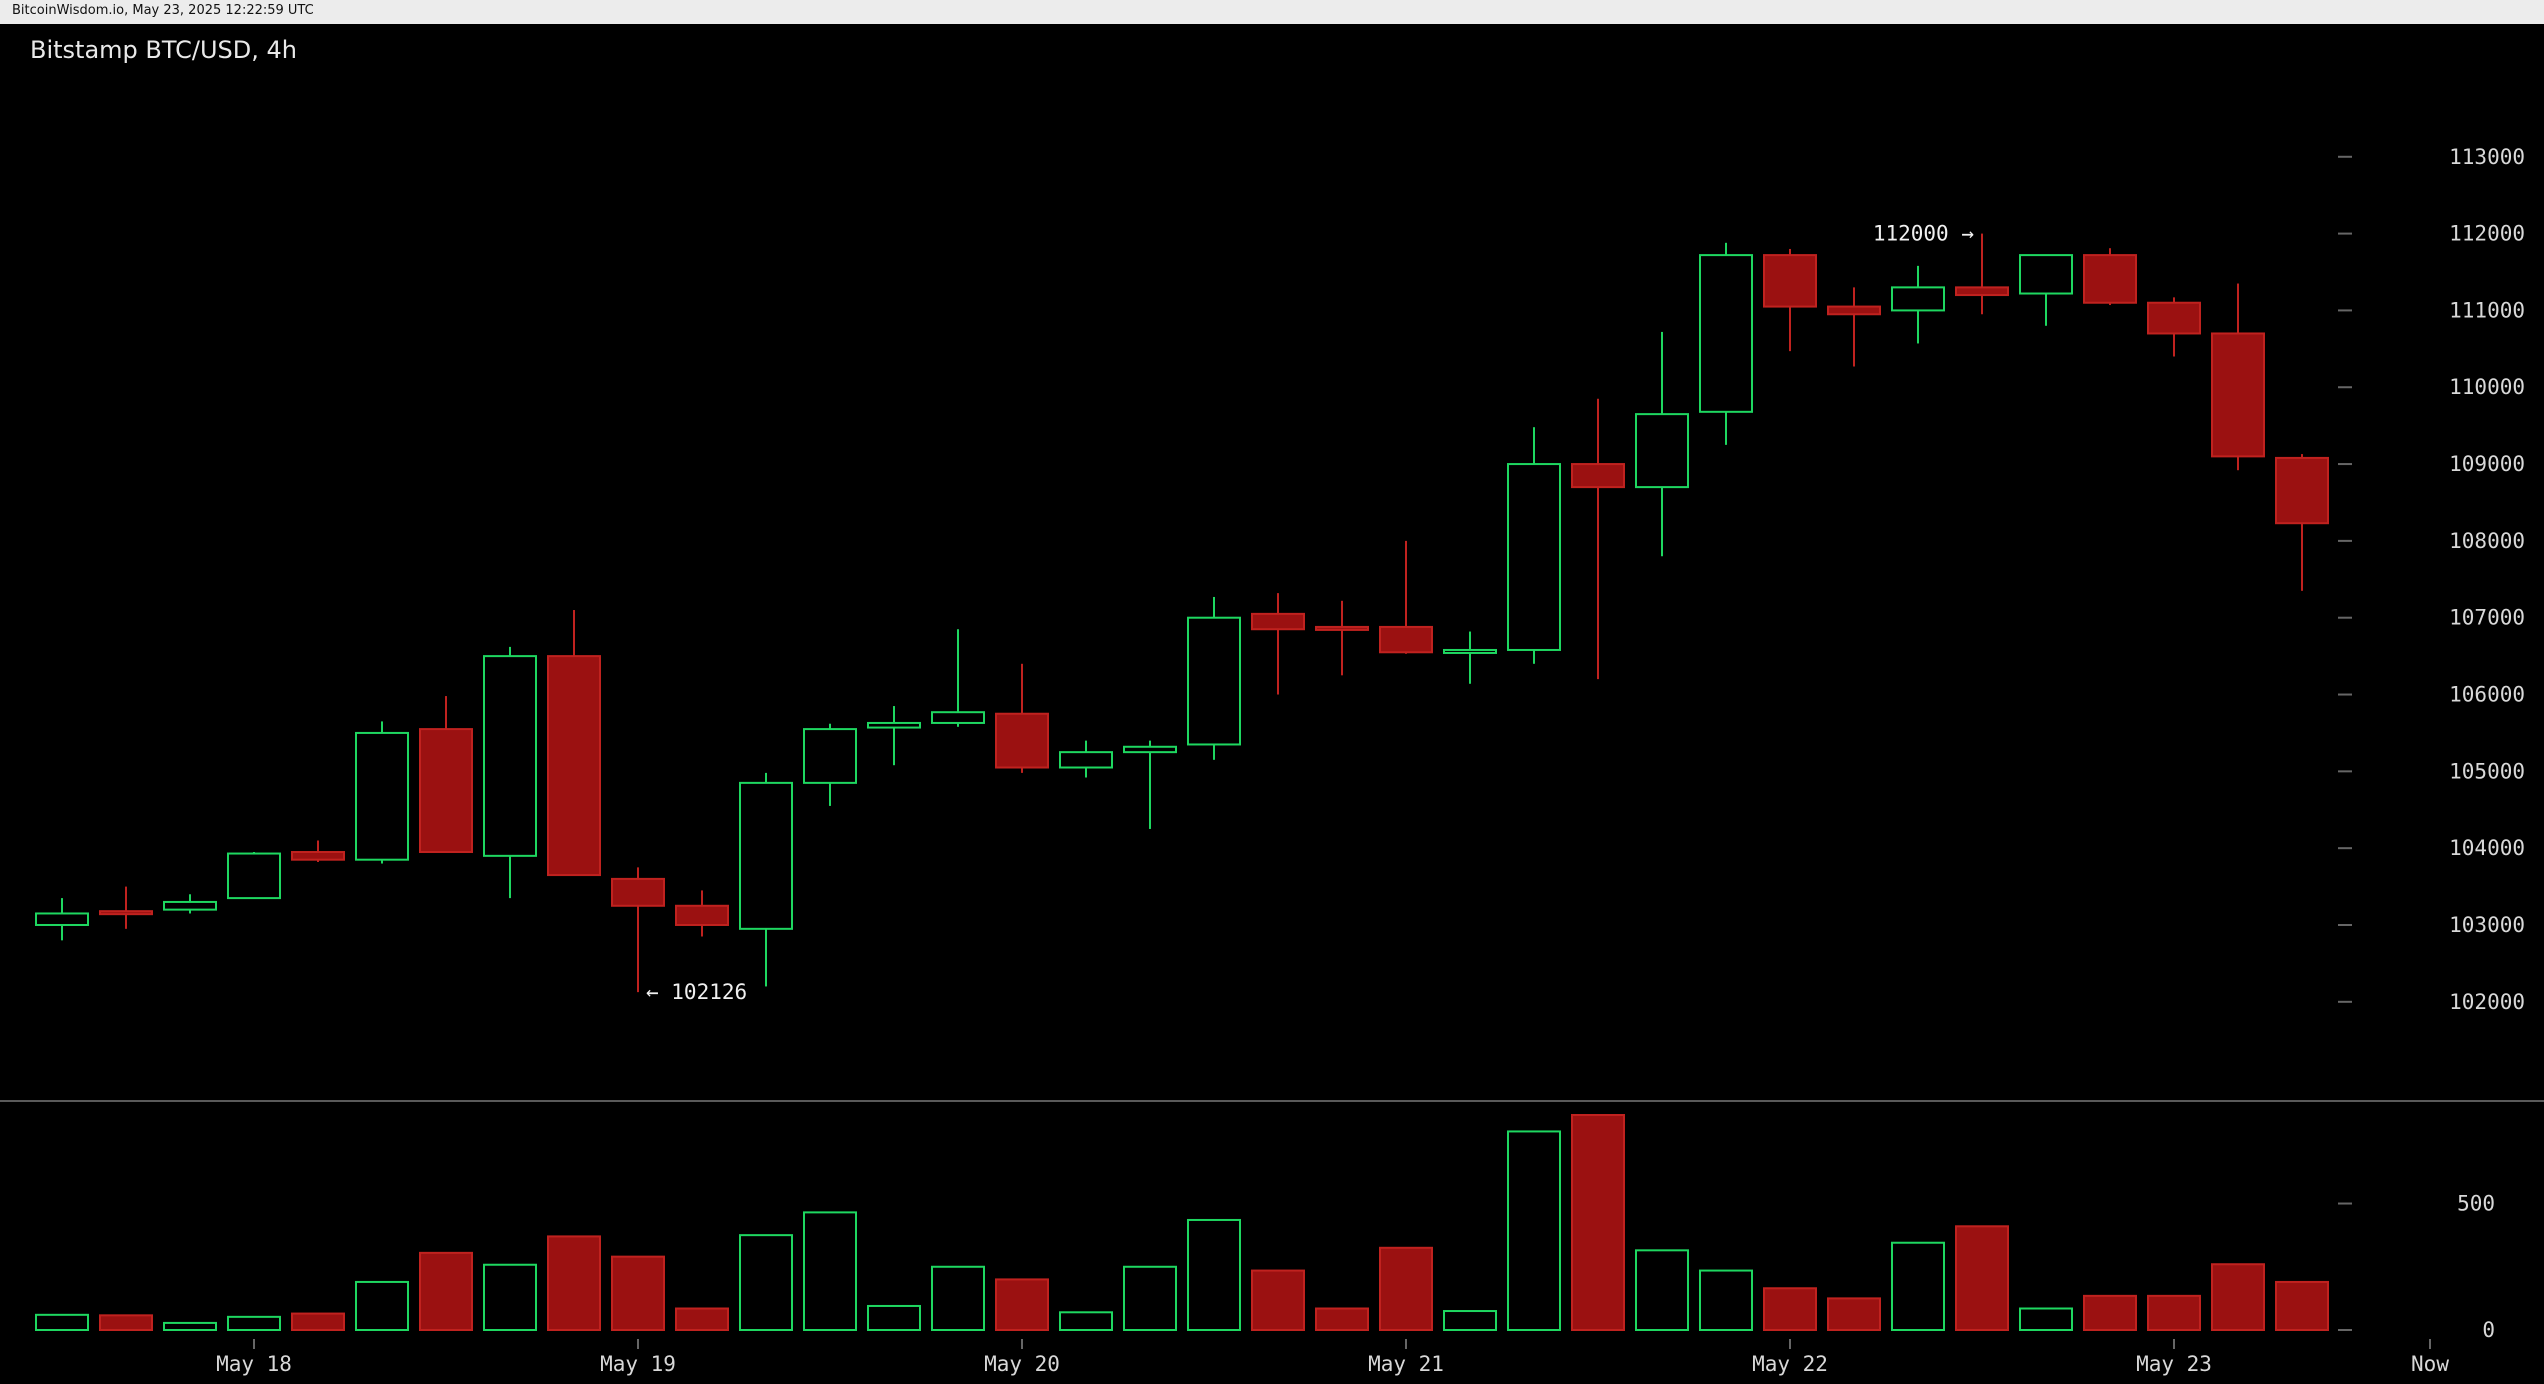 The image size is (2544, 1384). I want to click on price-tick-label: 102000, so click(2487, 1002).